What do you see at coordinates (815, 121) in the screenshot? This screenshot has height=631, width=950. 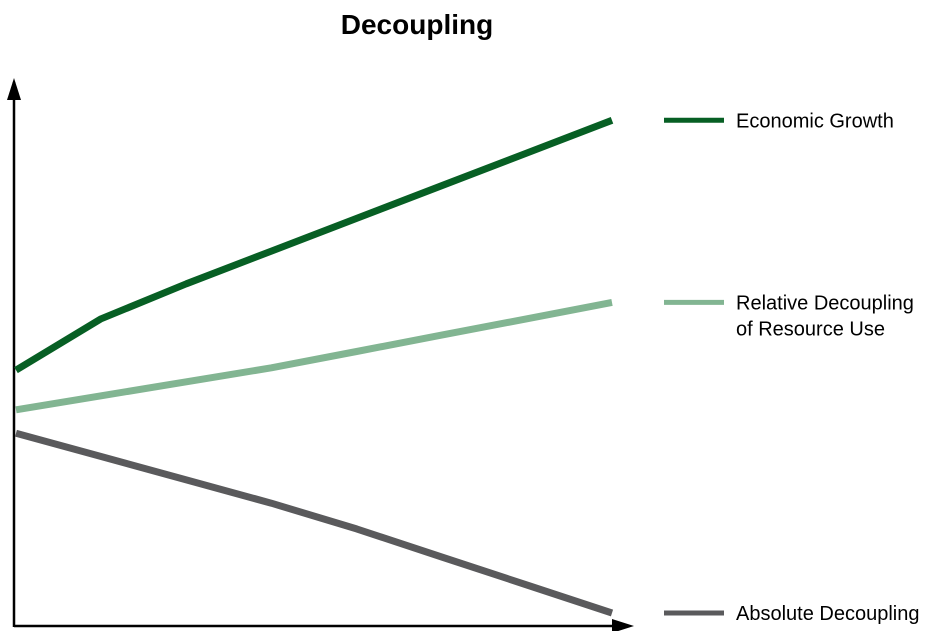 I see `legend-label-1: Economic Growth` at bounding box center [815, 121].